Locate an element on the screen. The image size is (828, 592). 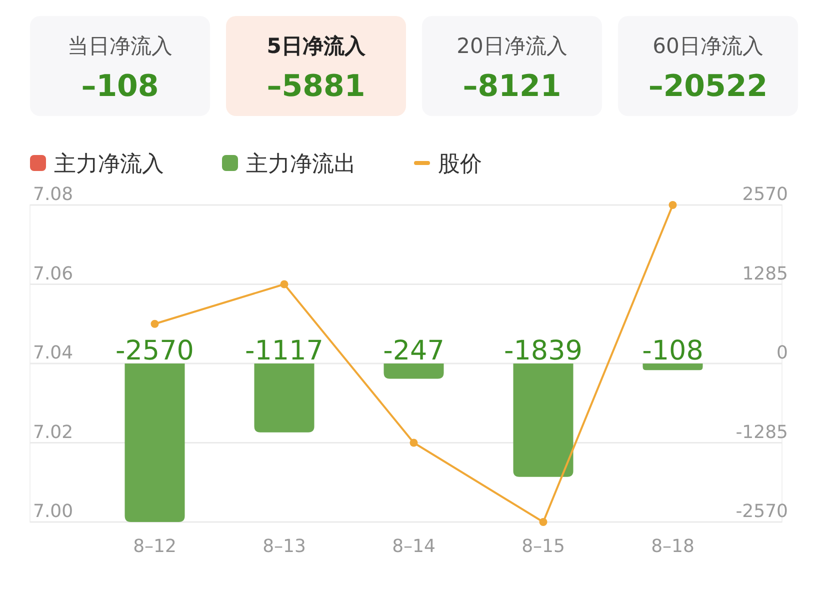
text: 20日净流入 is located at coordinates (512, 46).